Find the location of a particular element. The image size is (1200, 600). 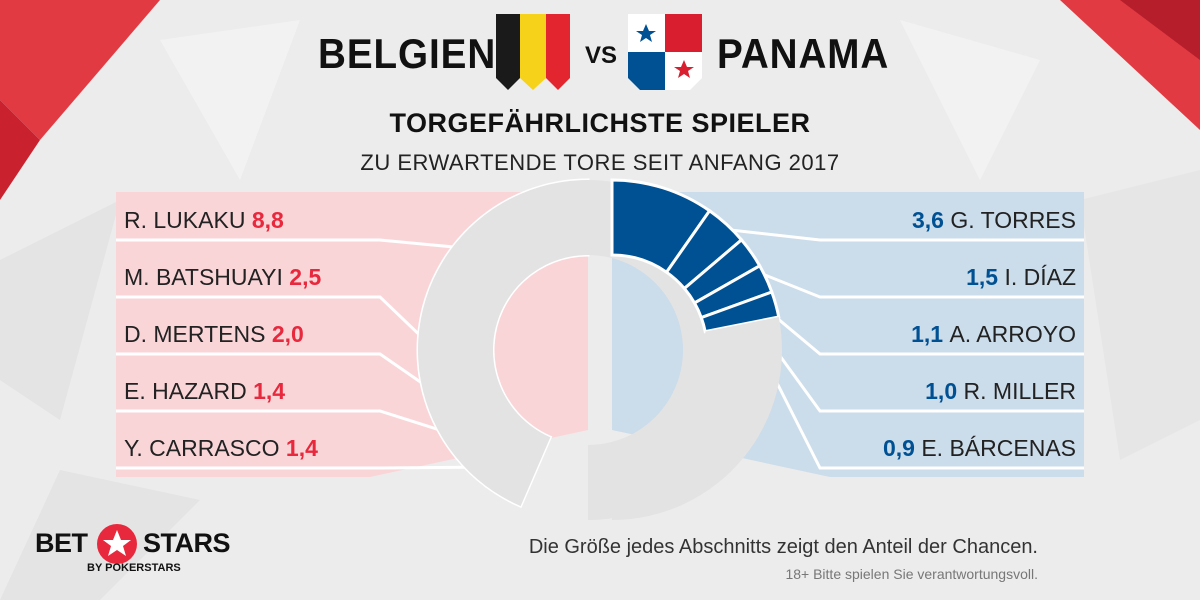

logo-text-stars: STARS is located at coordinates (187, 543).